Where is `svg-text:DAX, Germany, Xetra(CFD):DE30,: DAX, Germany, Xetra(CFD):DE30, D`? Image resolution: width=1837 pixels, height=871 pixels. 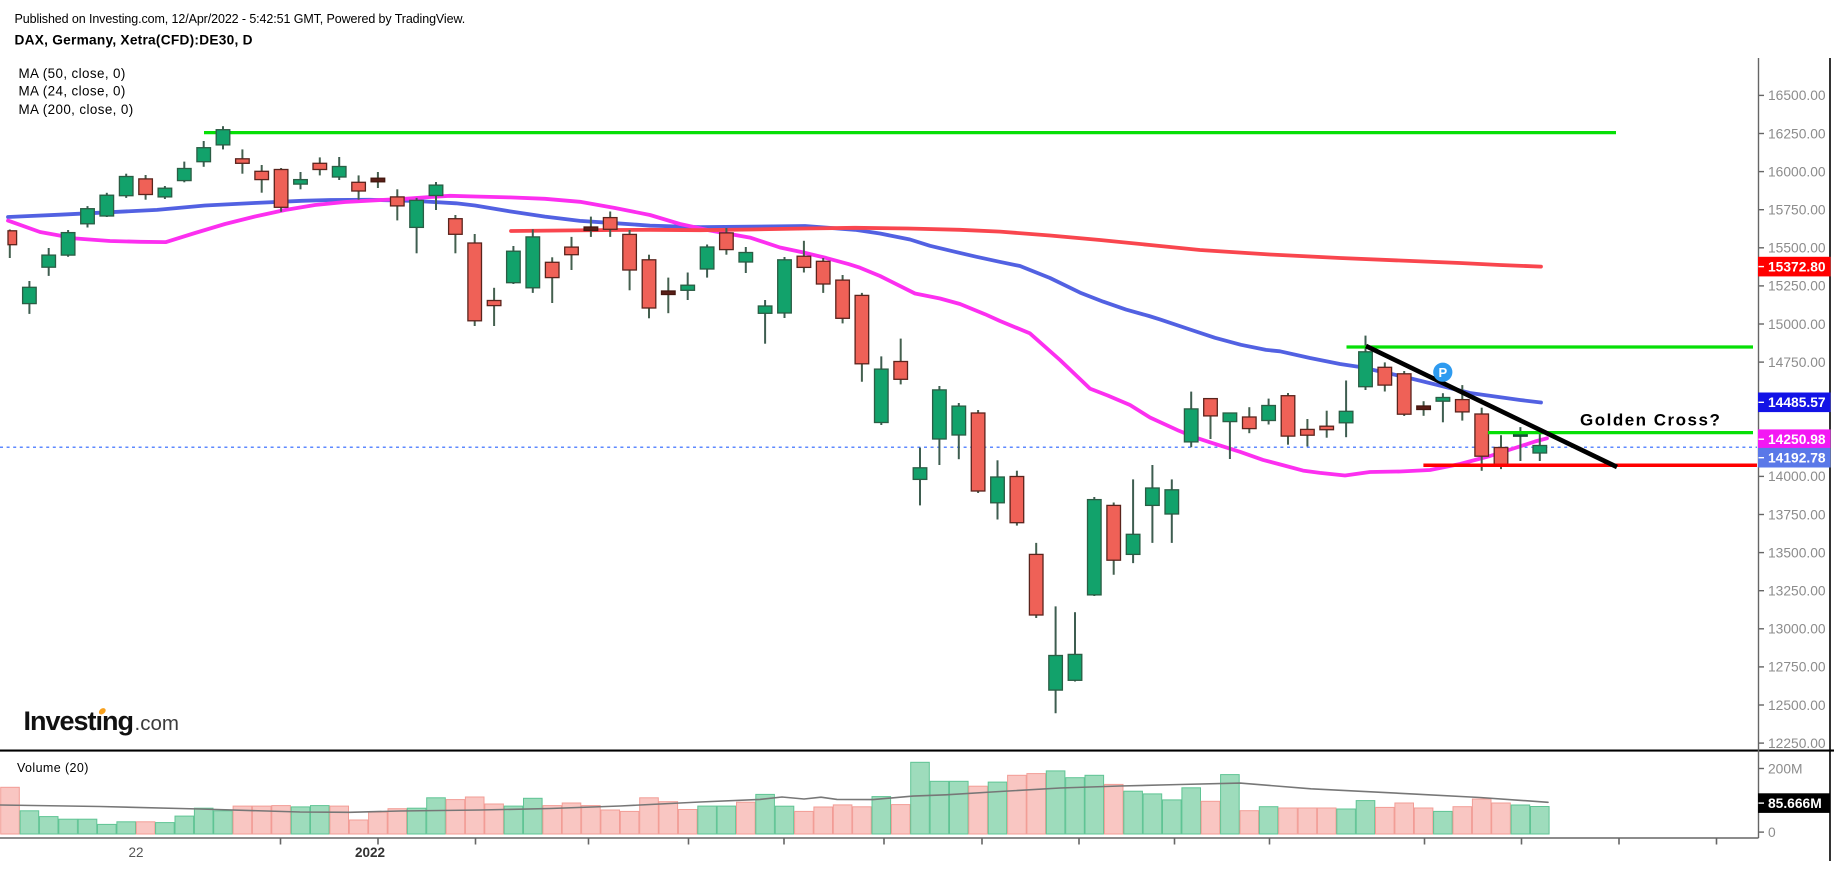
svg-text:DAX, Germany, Xetra(CFD):DE30,: DAX, Germany, Xetra(CFD):DE30, D is located at coordinates (134, 40).